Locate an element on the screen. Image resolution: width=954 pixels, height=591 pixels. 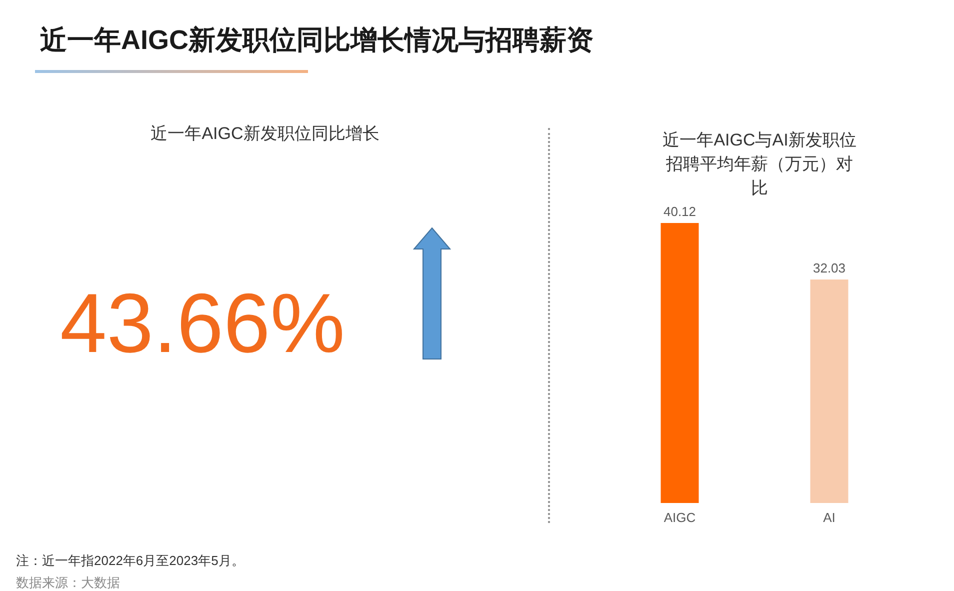
text: 注：近一年指2022年6月至2023年5月。 is located at coordinates (130, 561).